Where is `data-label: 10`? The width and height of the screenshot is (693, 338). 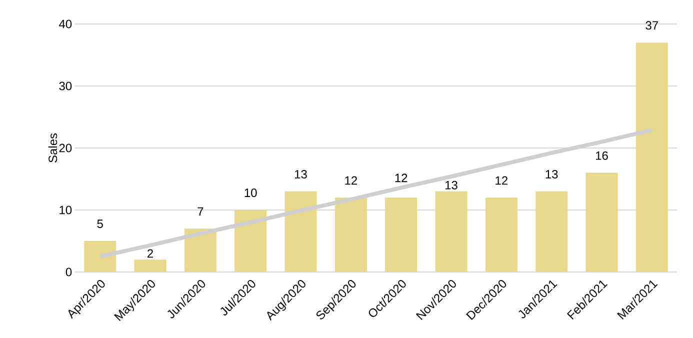 data-label: 10 is located at coordinates (250, 193).